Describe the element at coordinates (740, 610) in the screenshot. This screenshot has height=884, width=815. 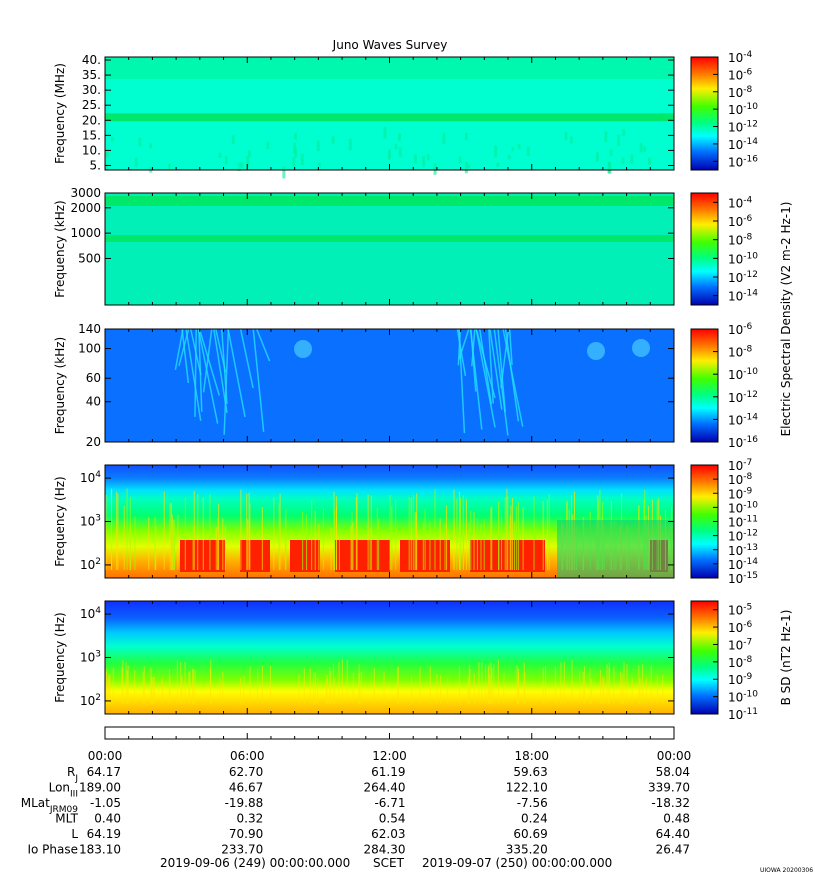
I see `colorbar-tick-label: 10⁻⁵` at that location.